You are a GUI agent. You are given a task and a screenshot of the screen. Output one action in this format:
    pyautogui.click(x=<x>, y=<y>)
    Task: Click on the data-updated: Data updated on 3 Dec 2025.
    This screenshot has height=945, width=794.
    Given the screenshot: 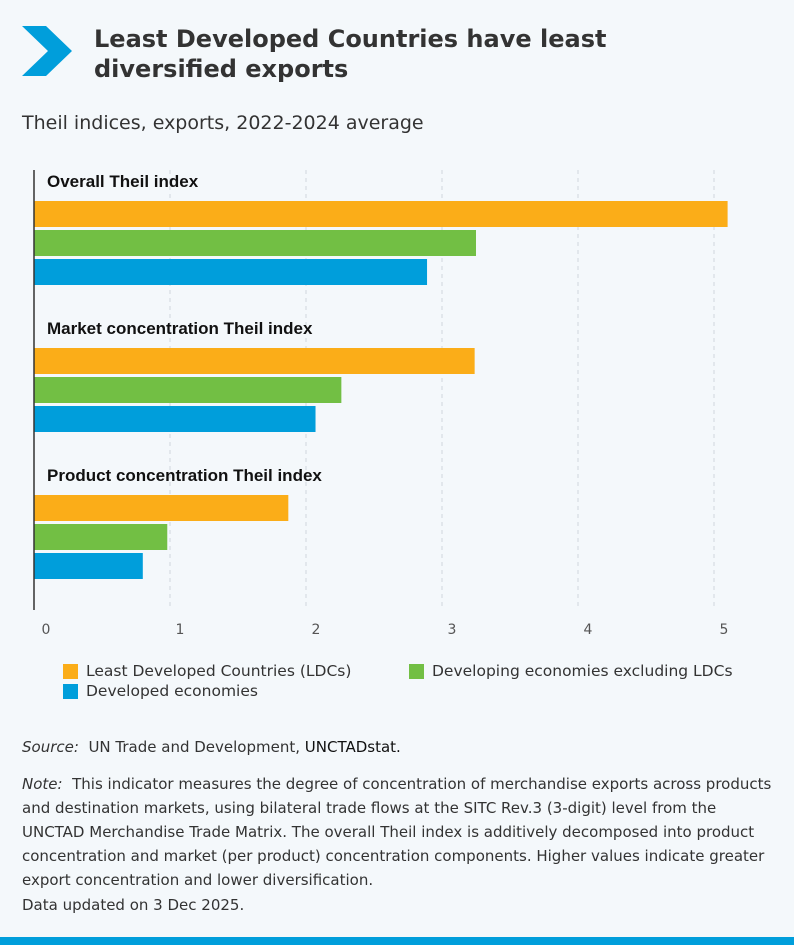 What is the action you would take?
    pyautogui.click(x=133, y=905)
    